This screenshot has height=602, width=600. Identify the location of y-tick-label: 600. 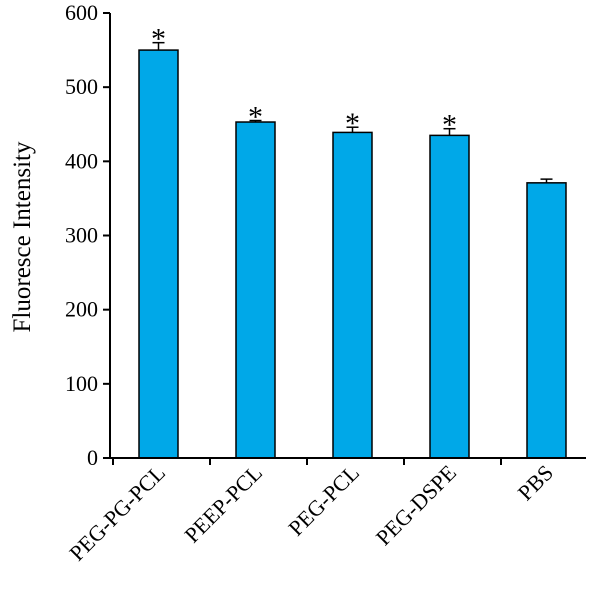
(81, 12).